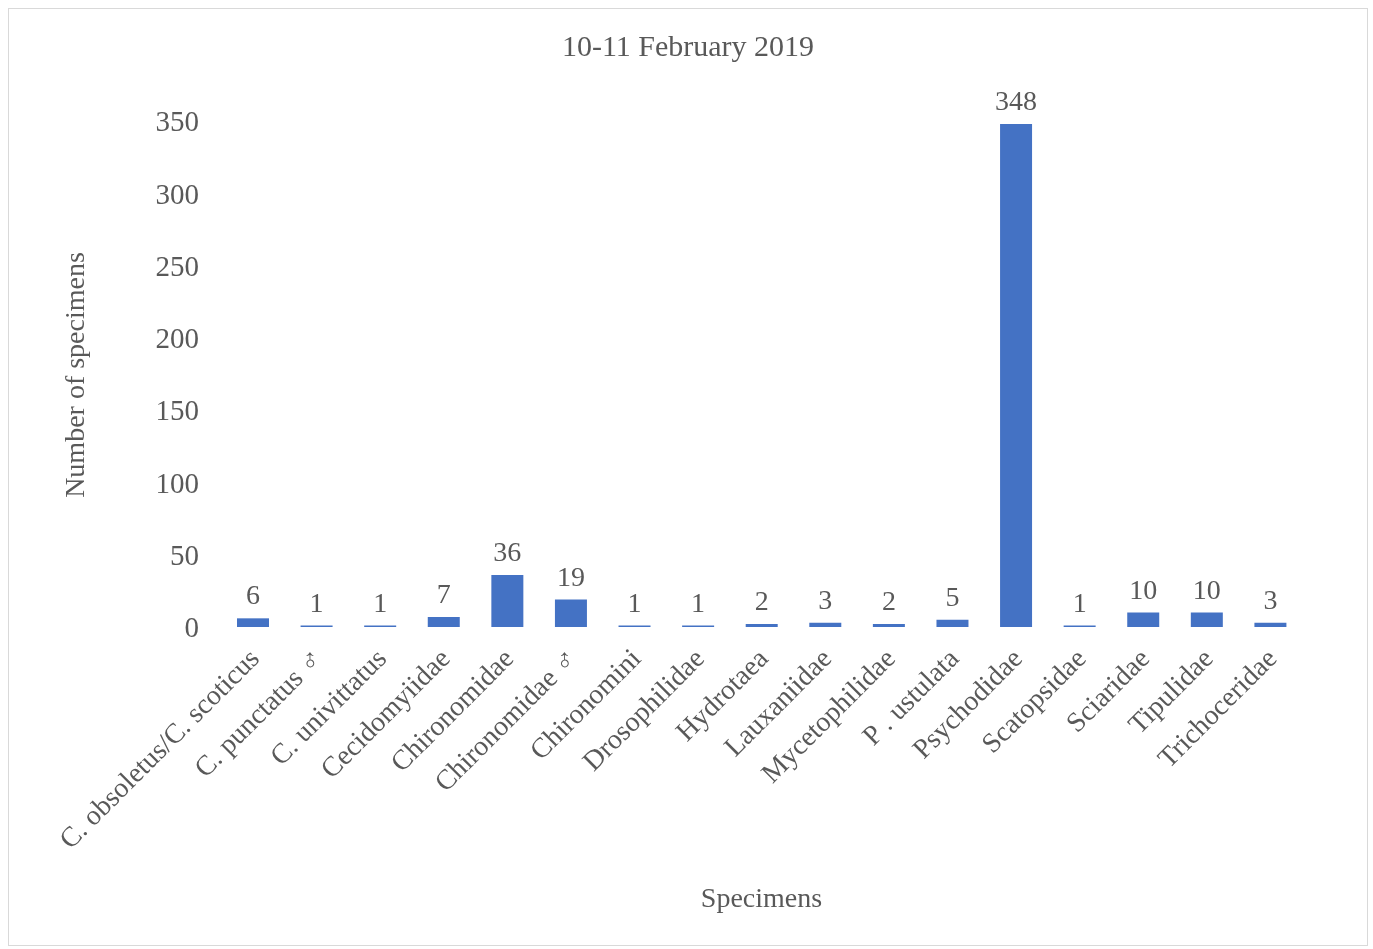  What do you see at coordinates (177, 193) in the screenshot?
I see `y-tick-label: 300` at bounding box center [177, 193].